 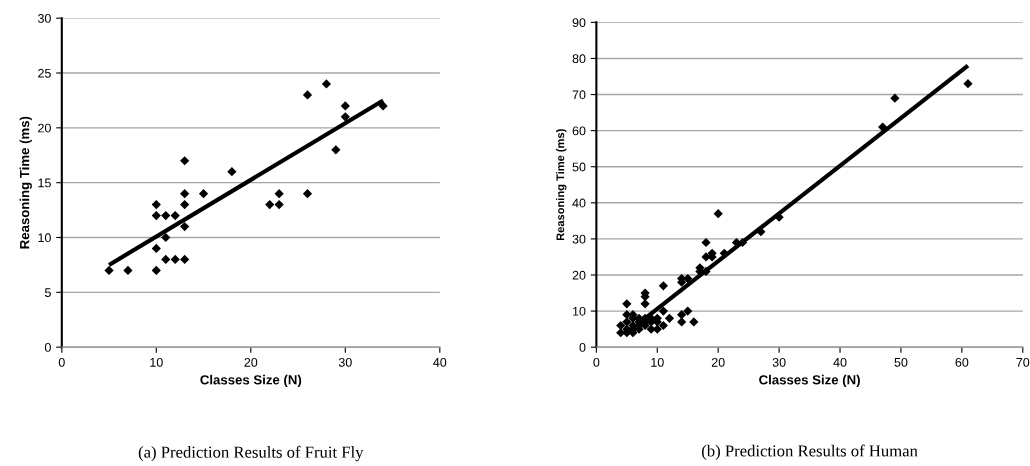 What do you see at coordinates (44, 183) in the screenshot?
I see `y-tick-label: 15` at bounding box center [44, 183].